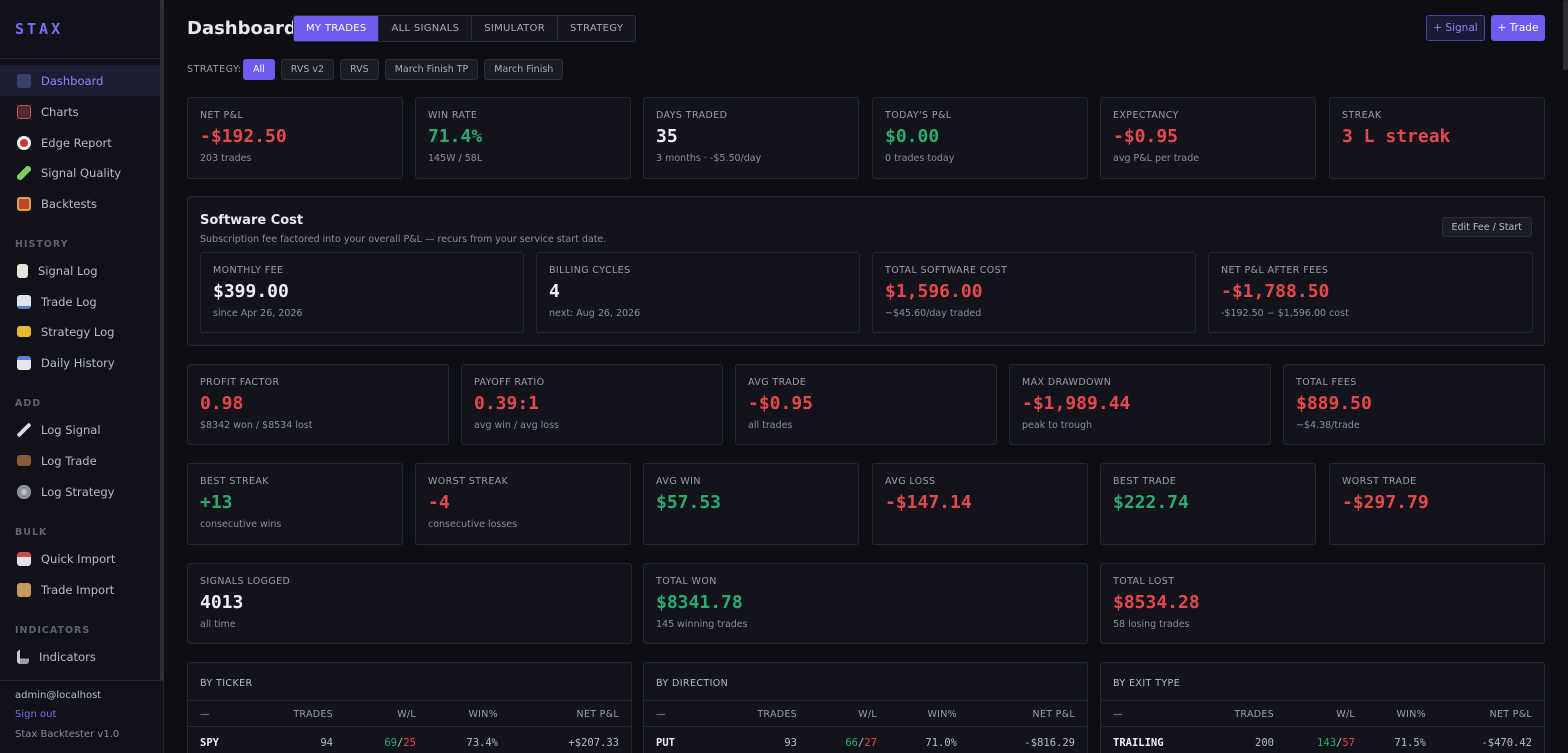  What do you see at coordinates (1379, 481) in the screenshot?
I see `stat-label: WORST TRADE` at bounding box center [1379, 481].